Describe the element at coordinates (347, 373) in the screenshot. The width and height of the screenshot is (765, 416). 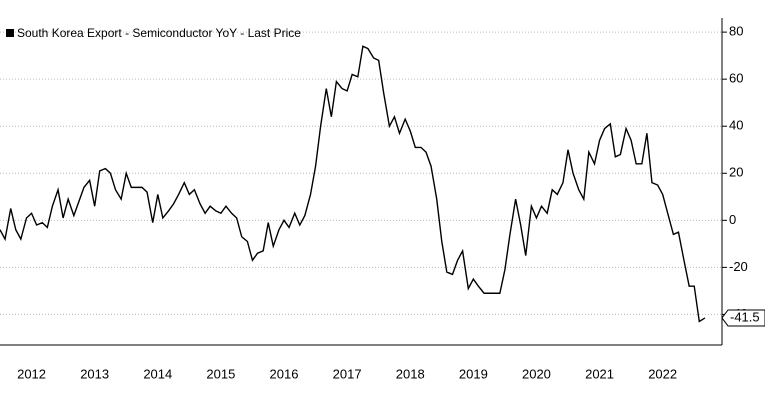
I see `x-tick-label: 2017` at that location.